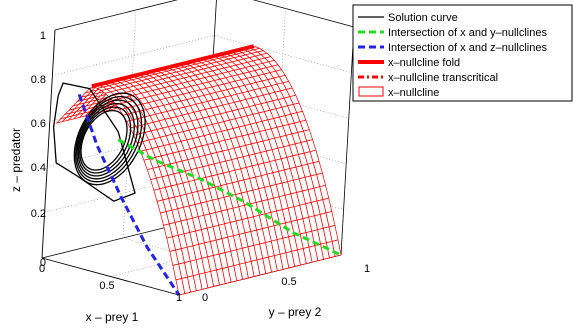  What do you see at coordinates (367, 269) in the screenshot?
I see `y-tick-2: 1` at bounding box center [367, 269].